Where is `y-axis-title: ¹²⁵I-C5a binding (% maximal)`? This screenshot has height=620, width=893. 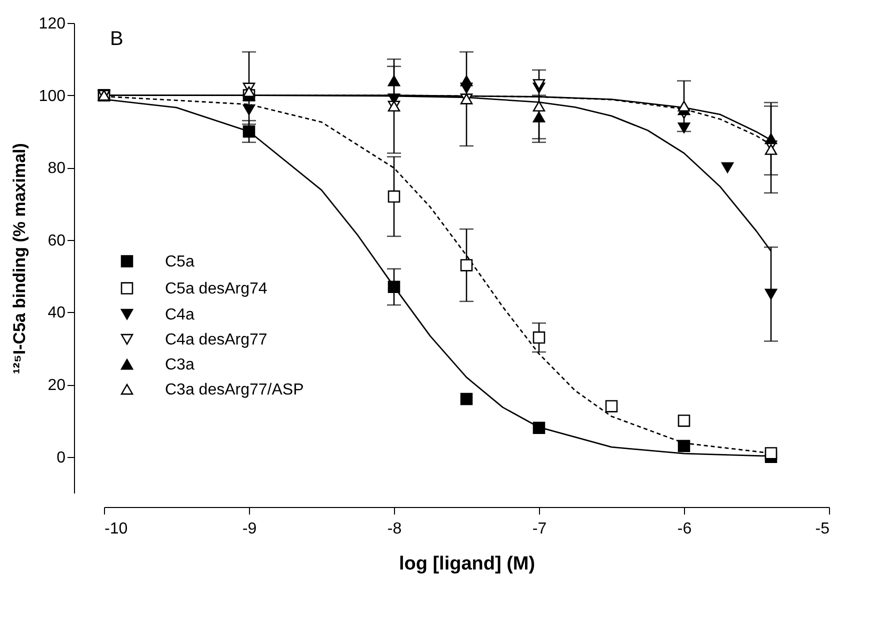
y-axis-title: ¹²⁵I-C5a binding (% maximal) is located at coordinates (19, 258).